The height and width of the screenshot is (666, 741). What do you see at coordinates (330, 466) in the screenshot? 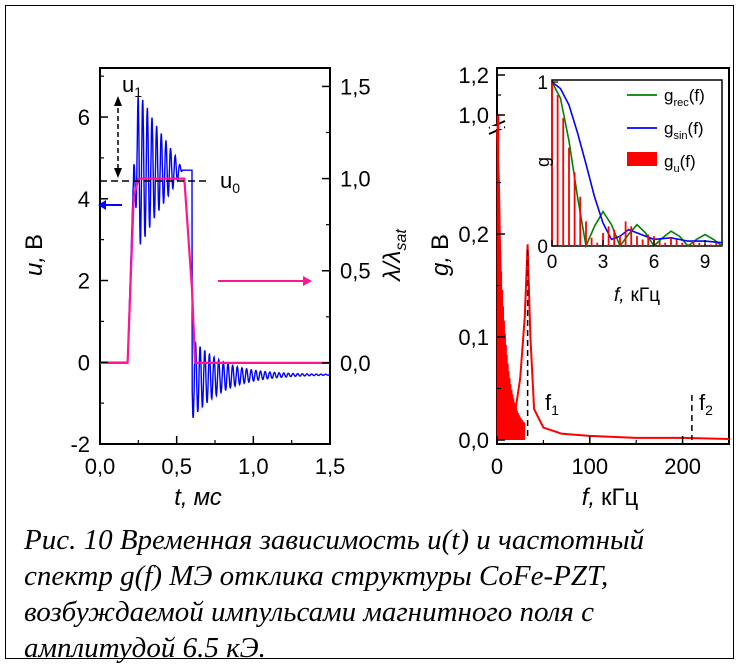
I see `left-xtick-label: 1,5` at bounding box center [330, 466].